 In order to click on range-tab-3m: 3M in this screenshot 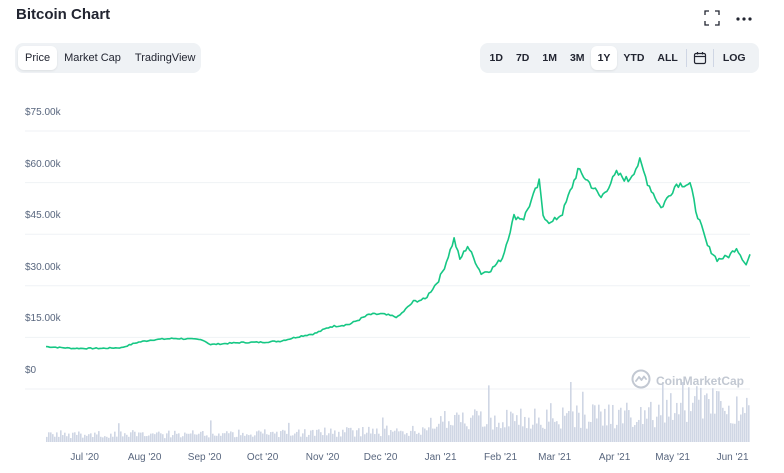, I will do `click(577, 58)`.